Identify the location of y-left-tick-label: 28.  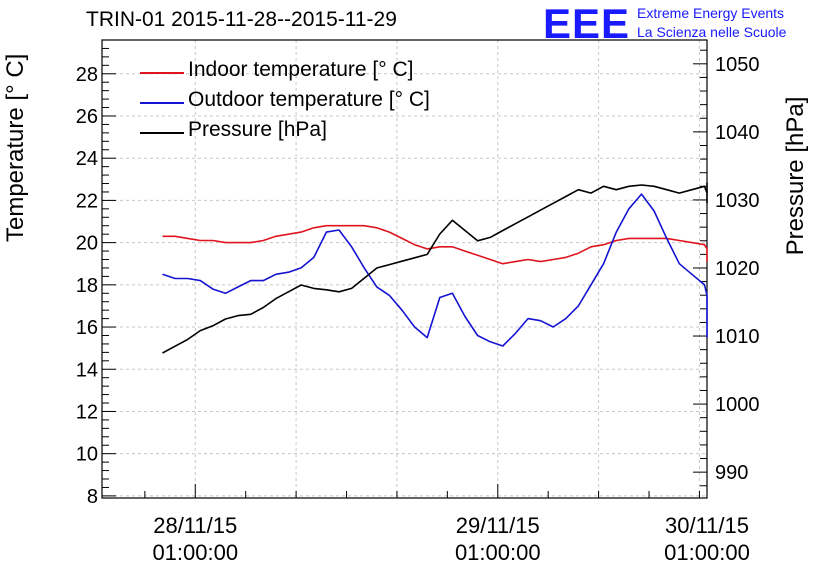
(87, 75).